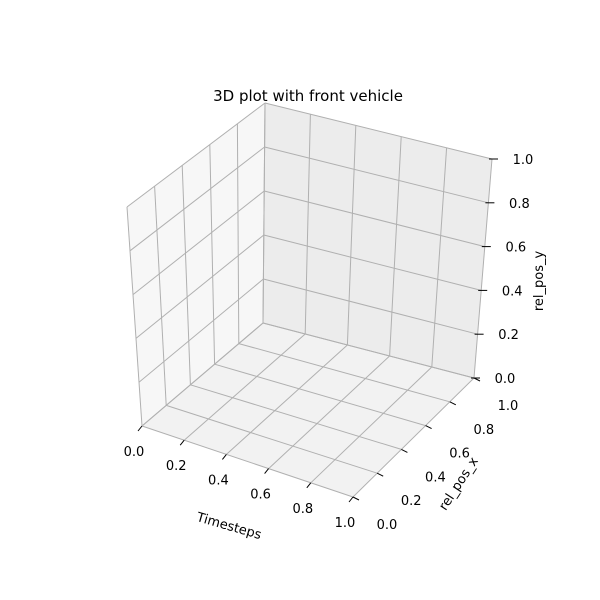 The image size is (600, 600). I want to click on left-wall-pane, so click(196, 264).